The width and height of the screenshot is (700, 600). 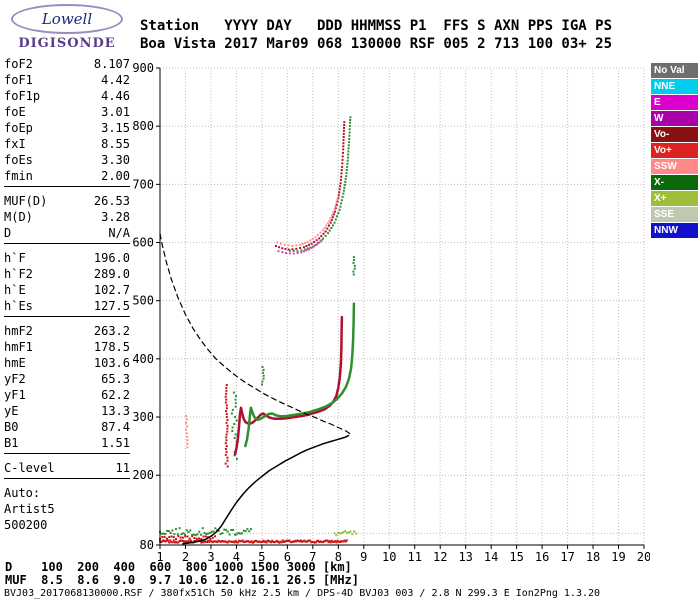 I want to click on param-value: 263.2, so click(x=111, y=331).